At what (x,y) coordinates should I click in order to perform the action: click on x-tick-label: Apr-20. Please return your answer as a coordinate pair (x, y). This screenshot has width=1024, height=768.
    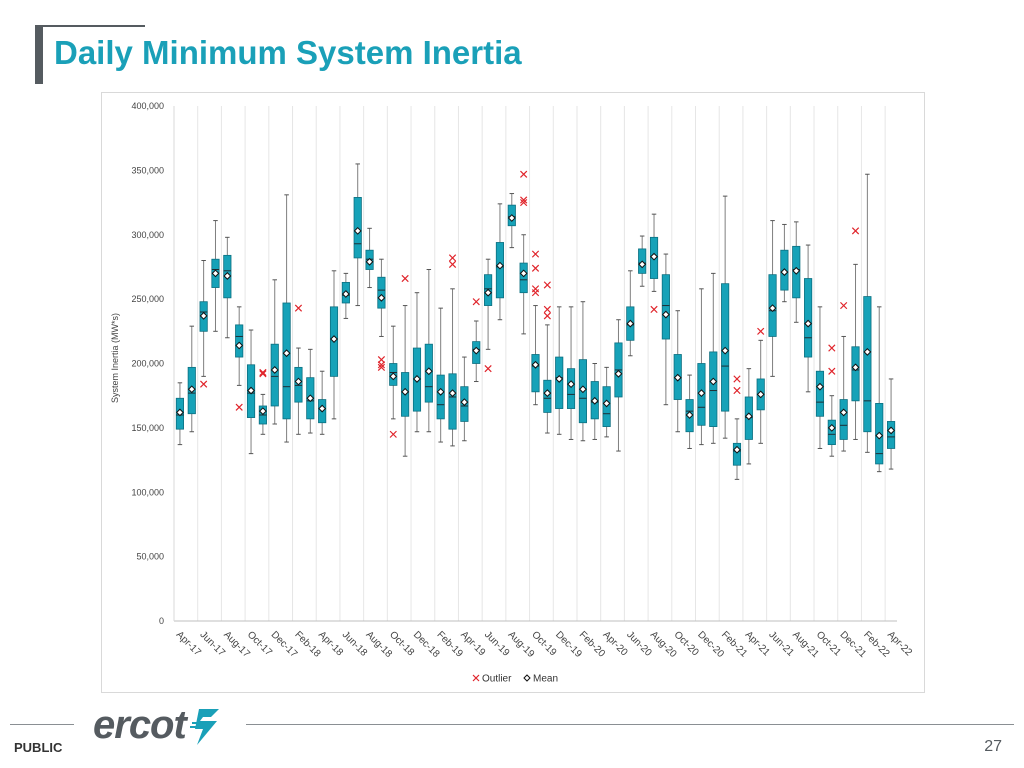
    Looking at the image, I should click on (614, 643).